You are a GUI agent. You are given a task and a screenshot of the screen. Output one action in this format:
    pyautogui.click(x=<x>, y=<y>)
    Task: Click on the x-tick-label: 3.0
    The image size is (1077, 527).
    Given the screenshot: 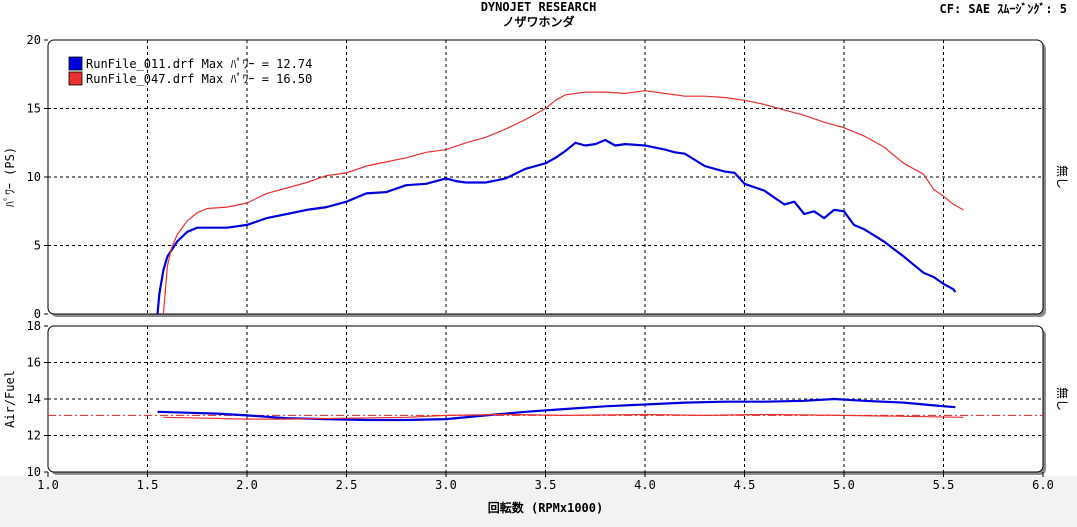 What is the action you would take?
    pyautogui.click(x=446, y=485)
    